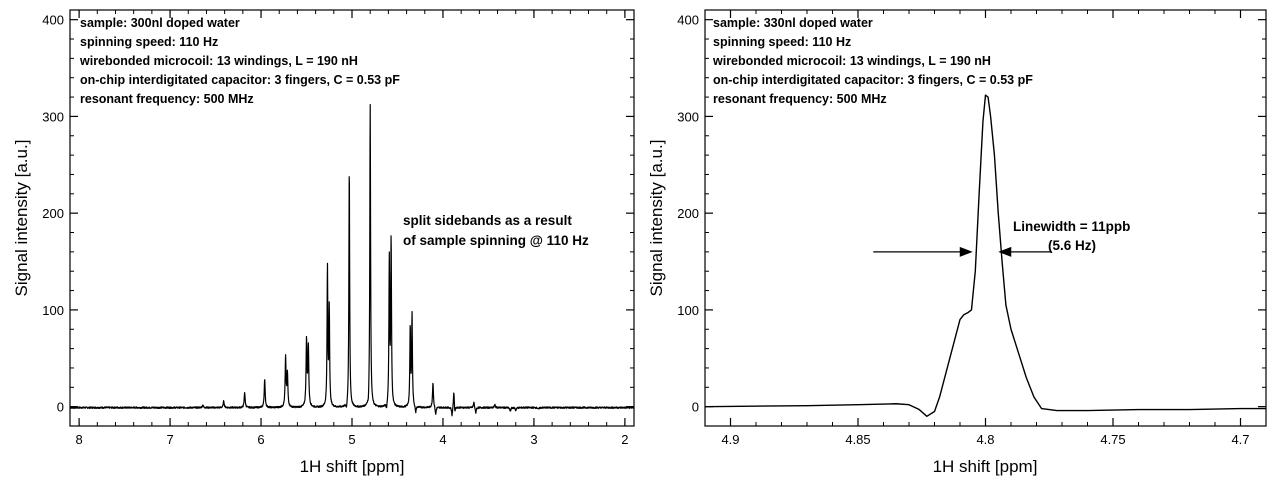  I want to click on x-tick-label: 4.7, so click(1240, 439).